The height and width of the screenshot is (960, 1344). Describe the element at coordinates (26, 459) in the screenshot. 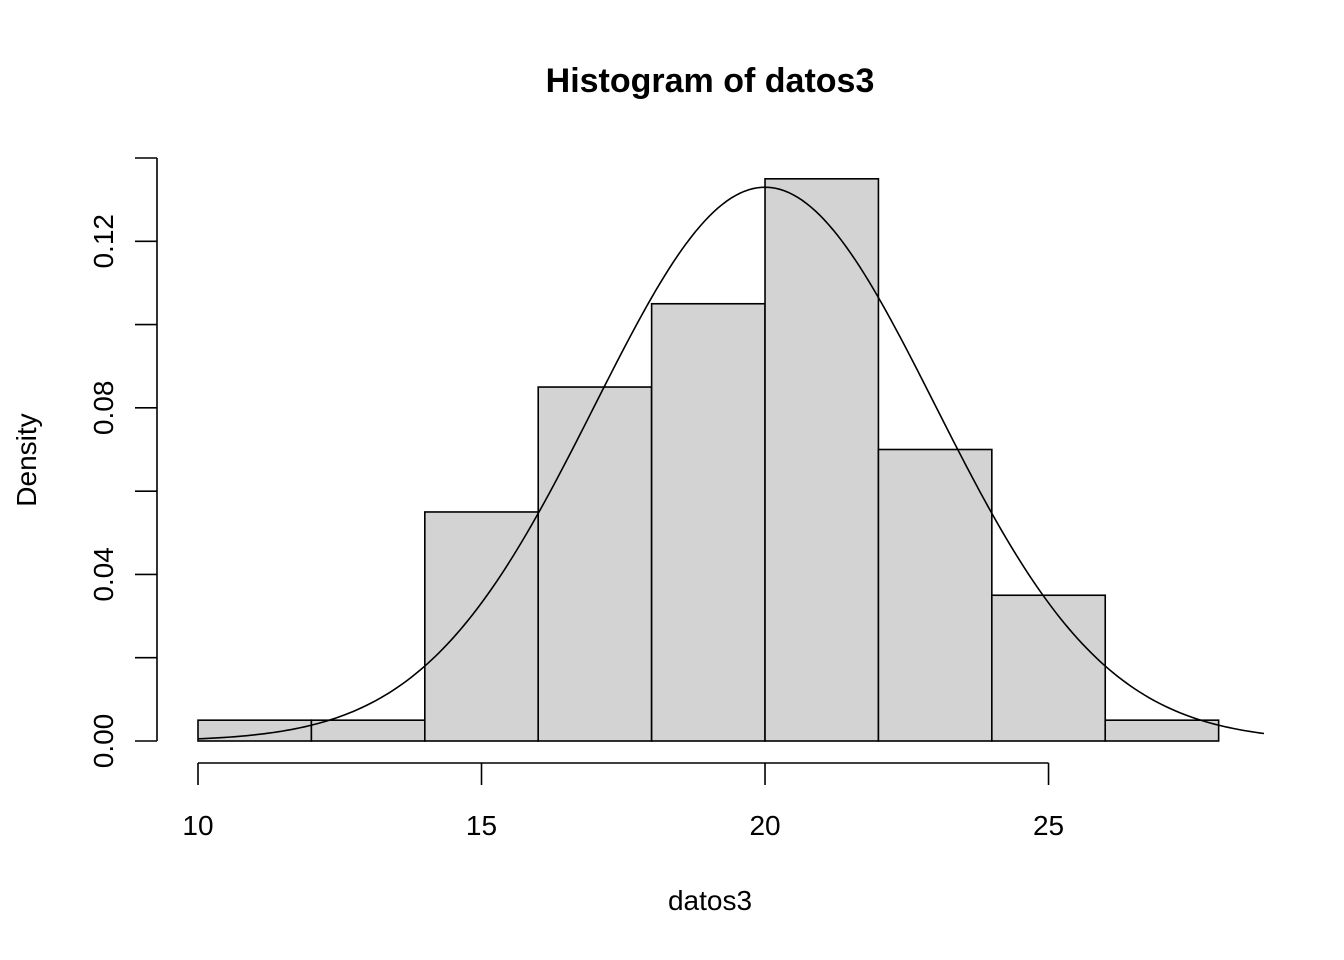

I see `y-axis-label: Density` at that location.